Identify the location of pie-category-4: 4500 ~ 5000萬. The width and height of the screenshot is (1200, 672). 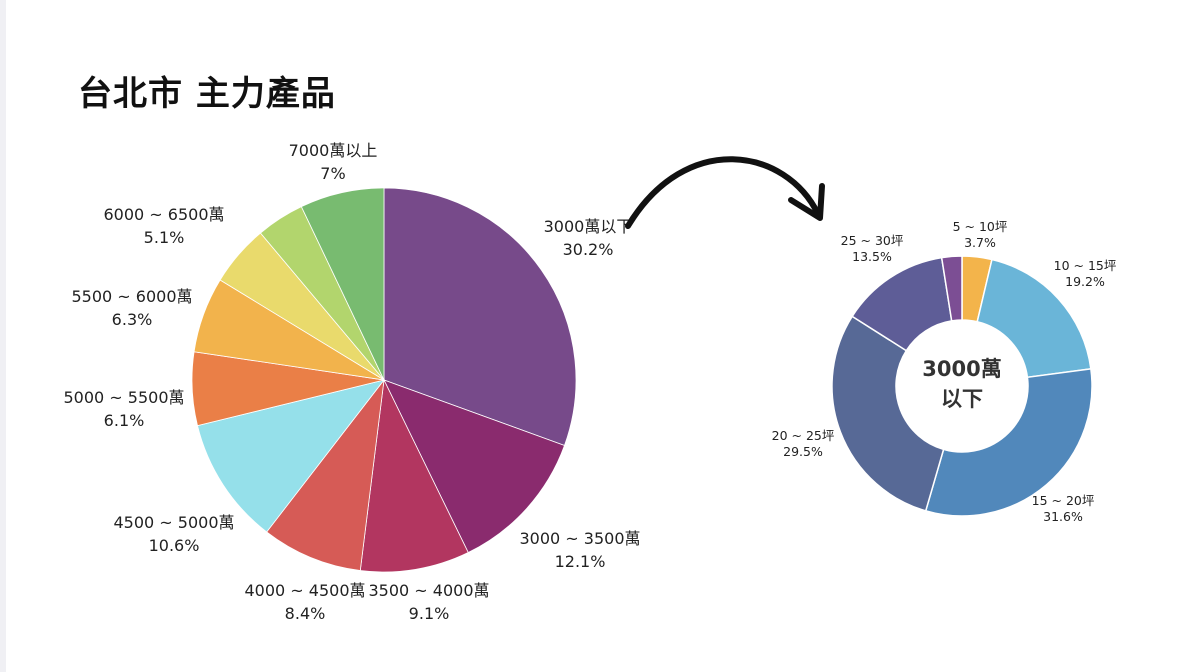
(173, 522).